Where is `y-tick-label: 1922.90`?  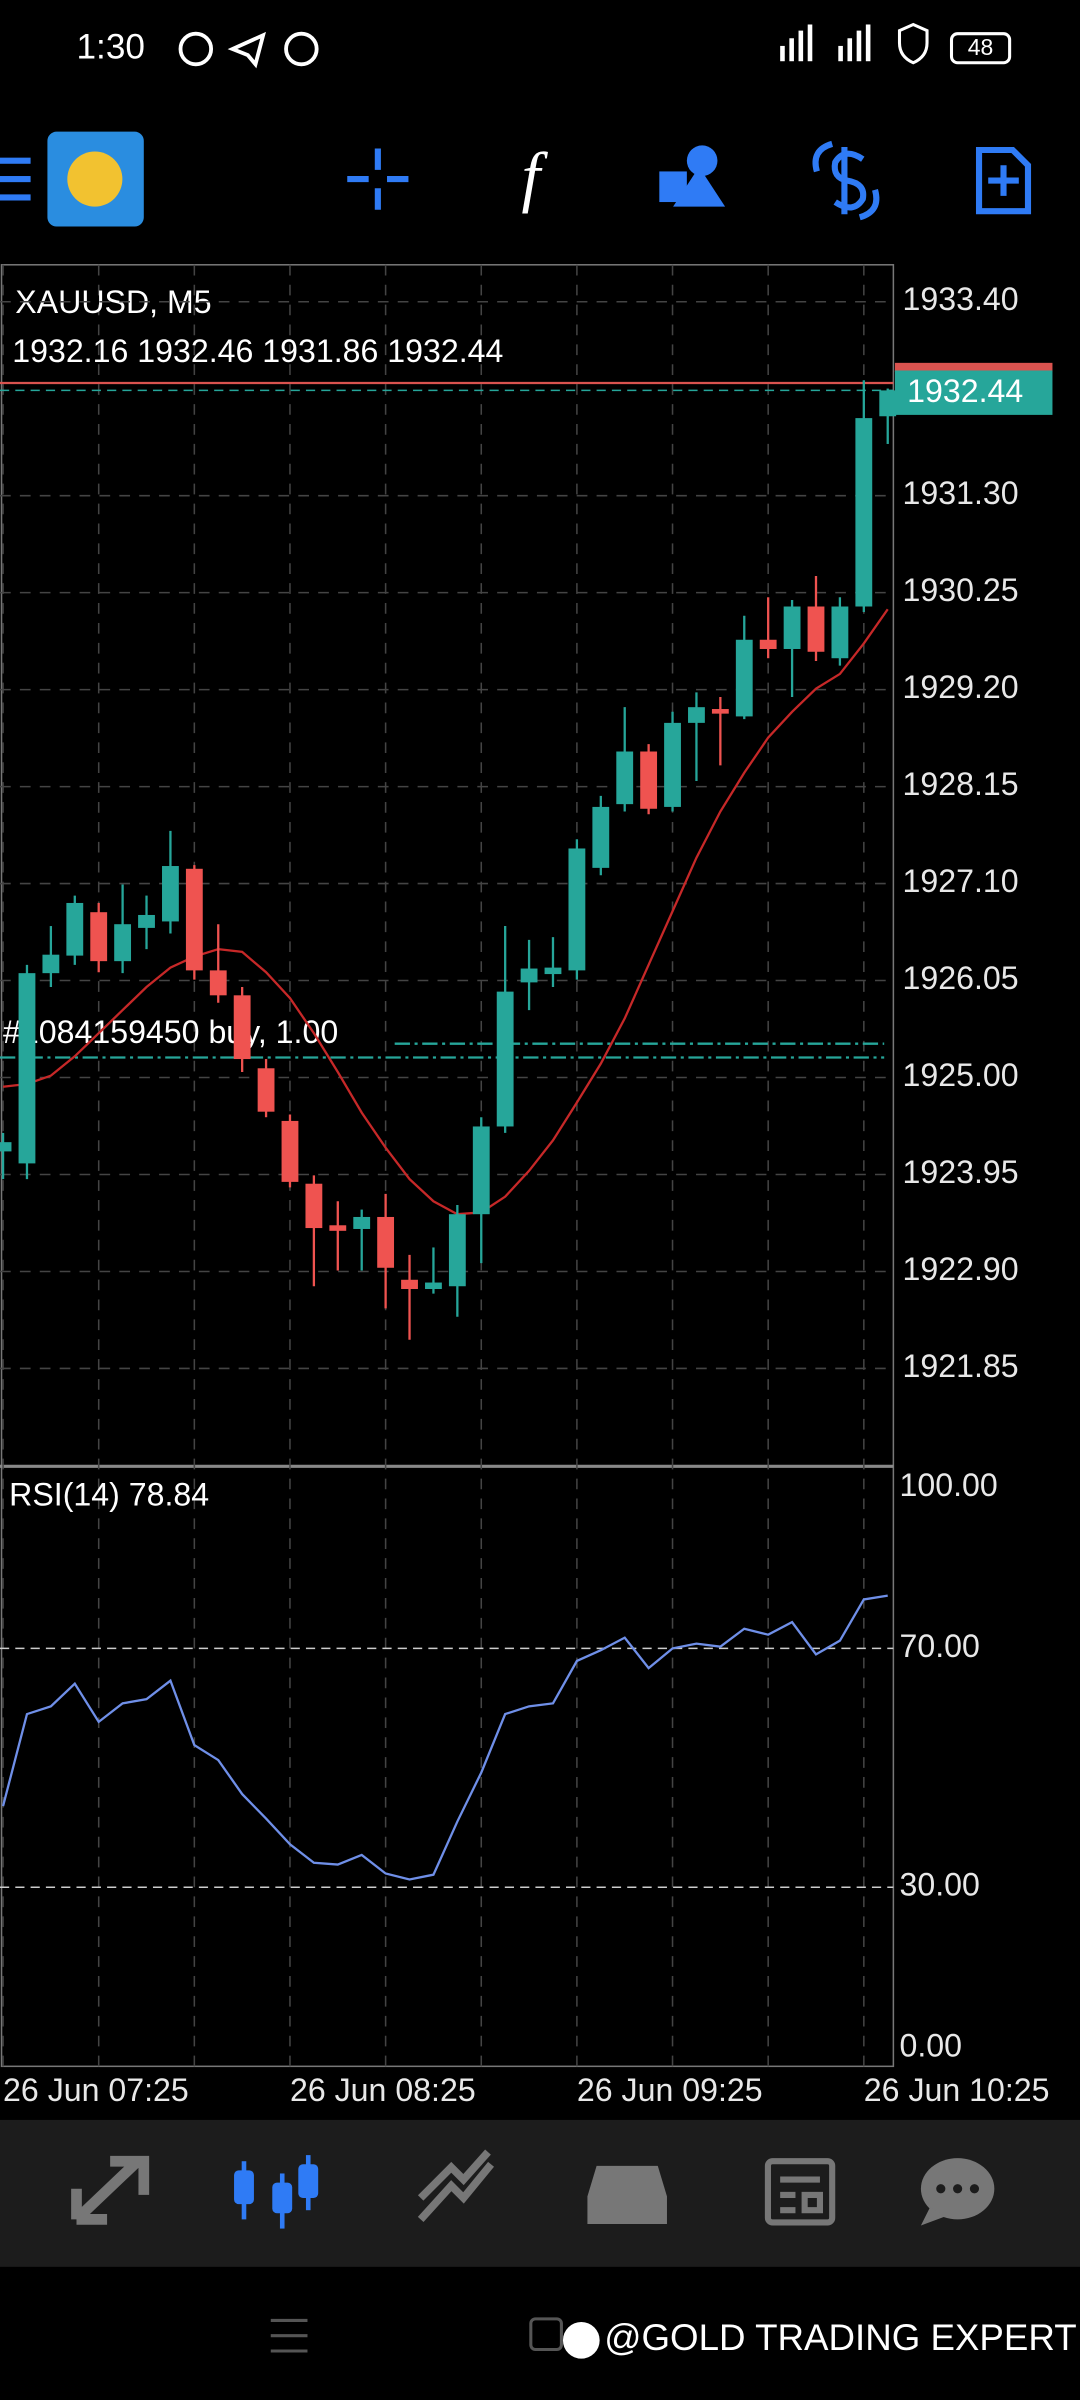 y-tick-label: 1922.90 is located at coordinates (961, 1269).